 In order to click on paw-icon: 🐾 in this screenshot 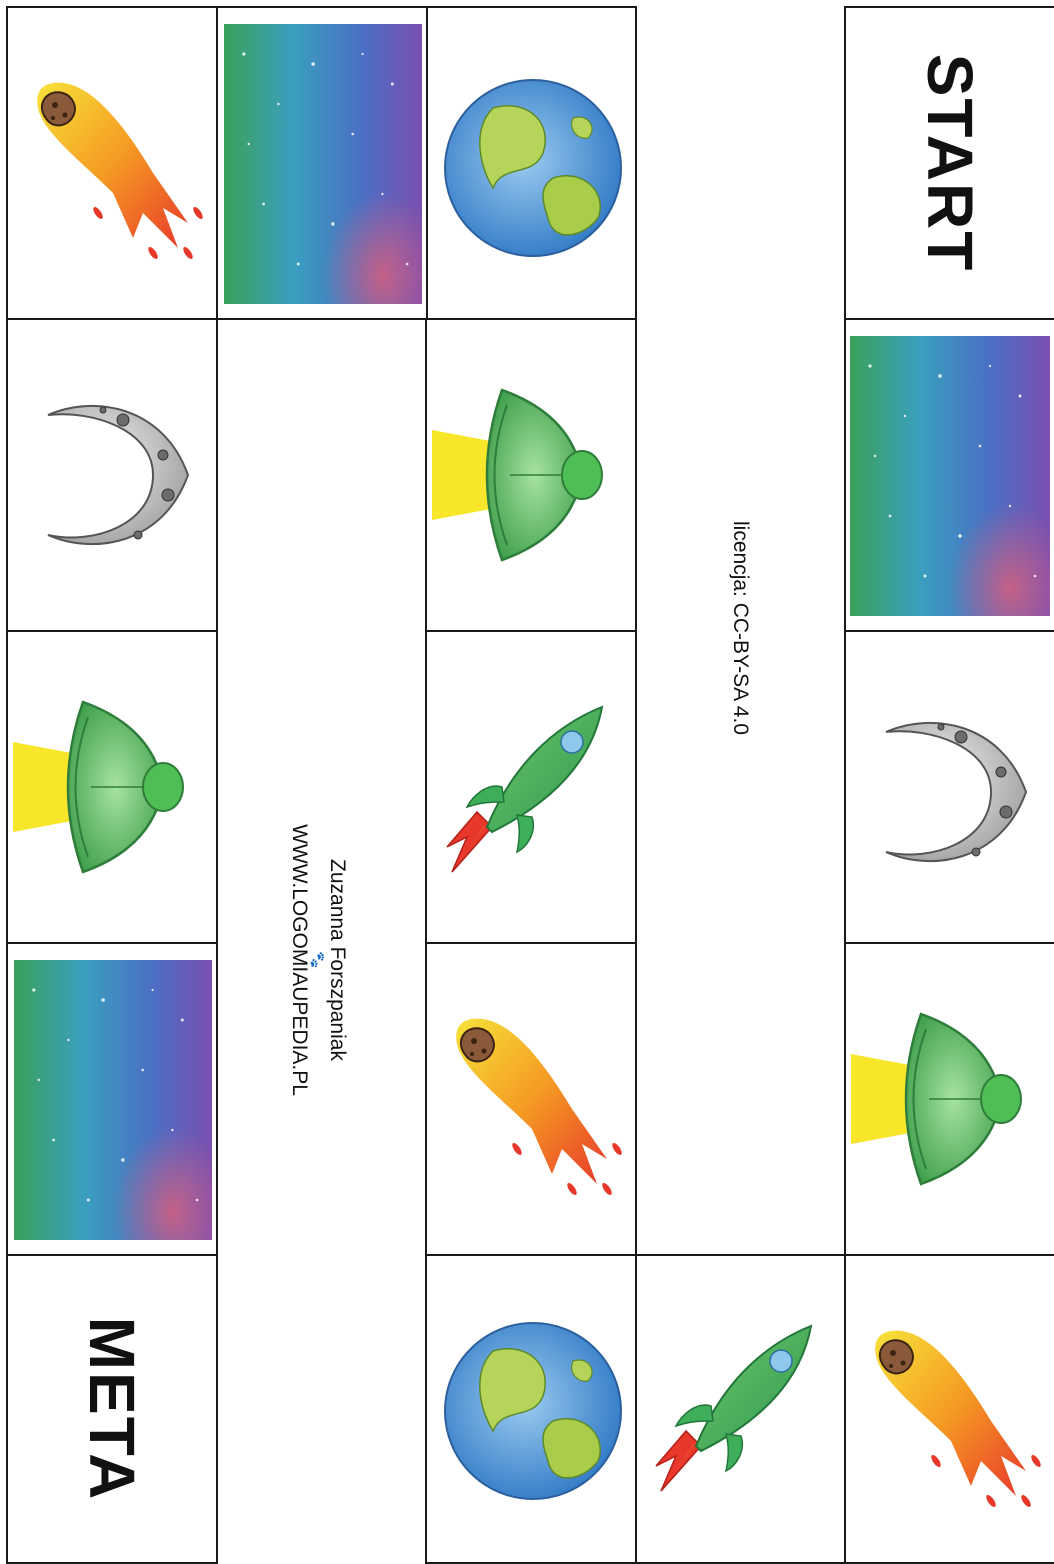, I will do `click(318, 960)`.